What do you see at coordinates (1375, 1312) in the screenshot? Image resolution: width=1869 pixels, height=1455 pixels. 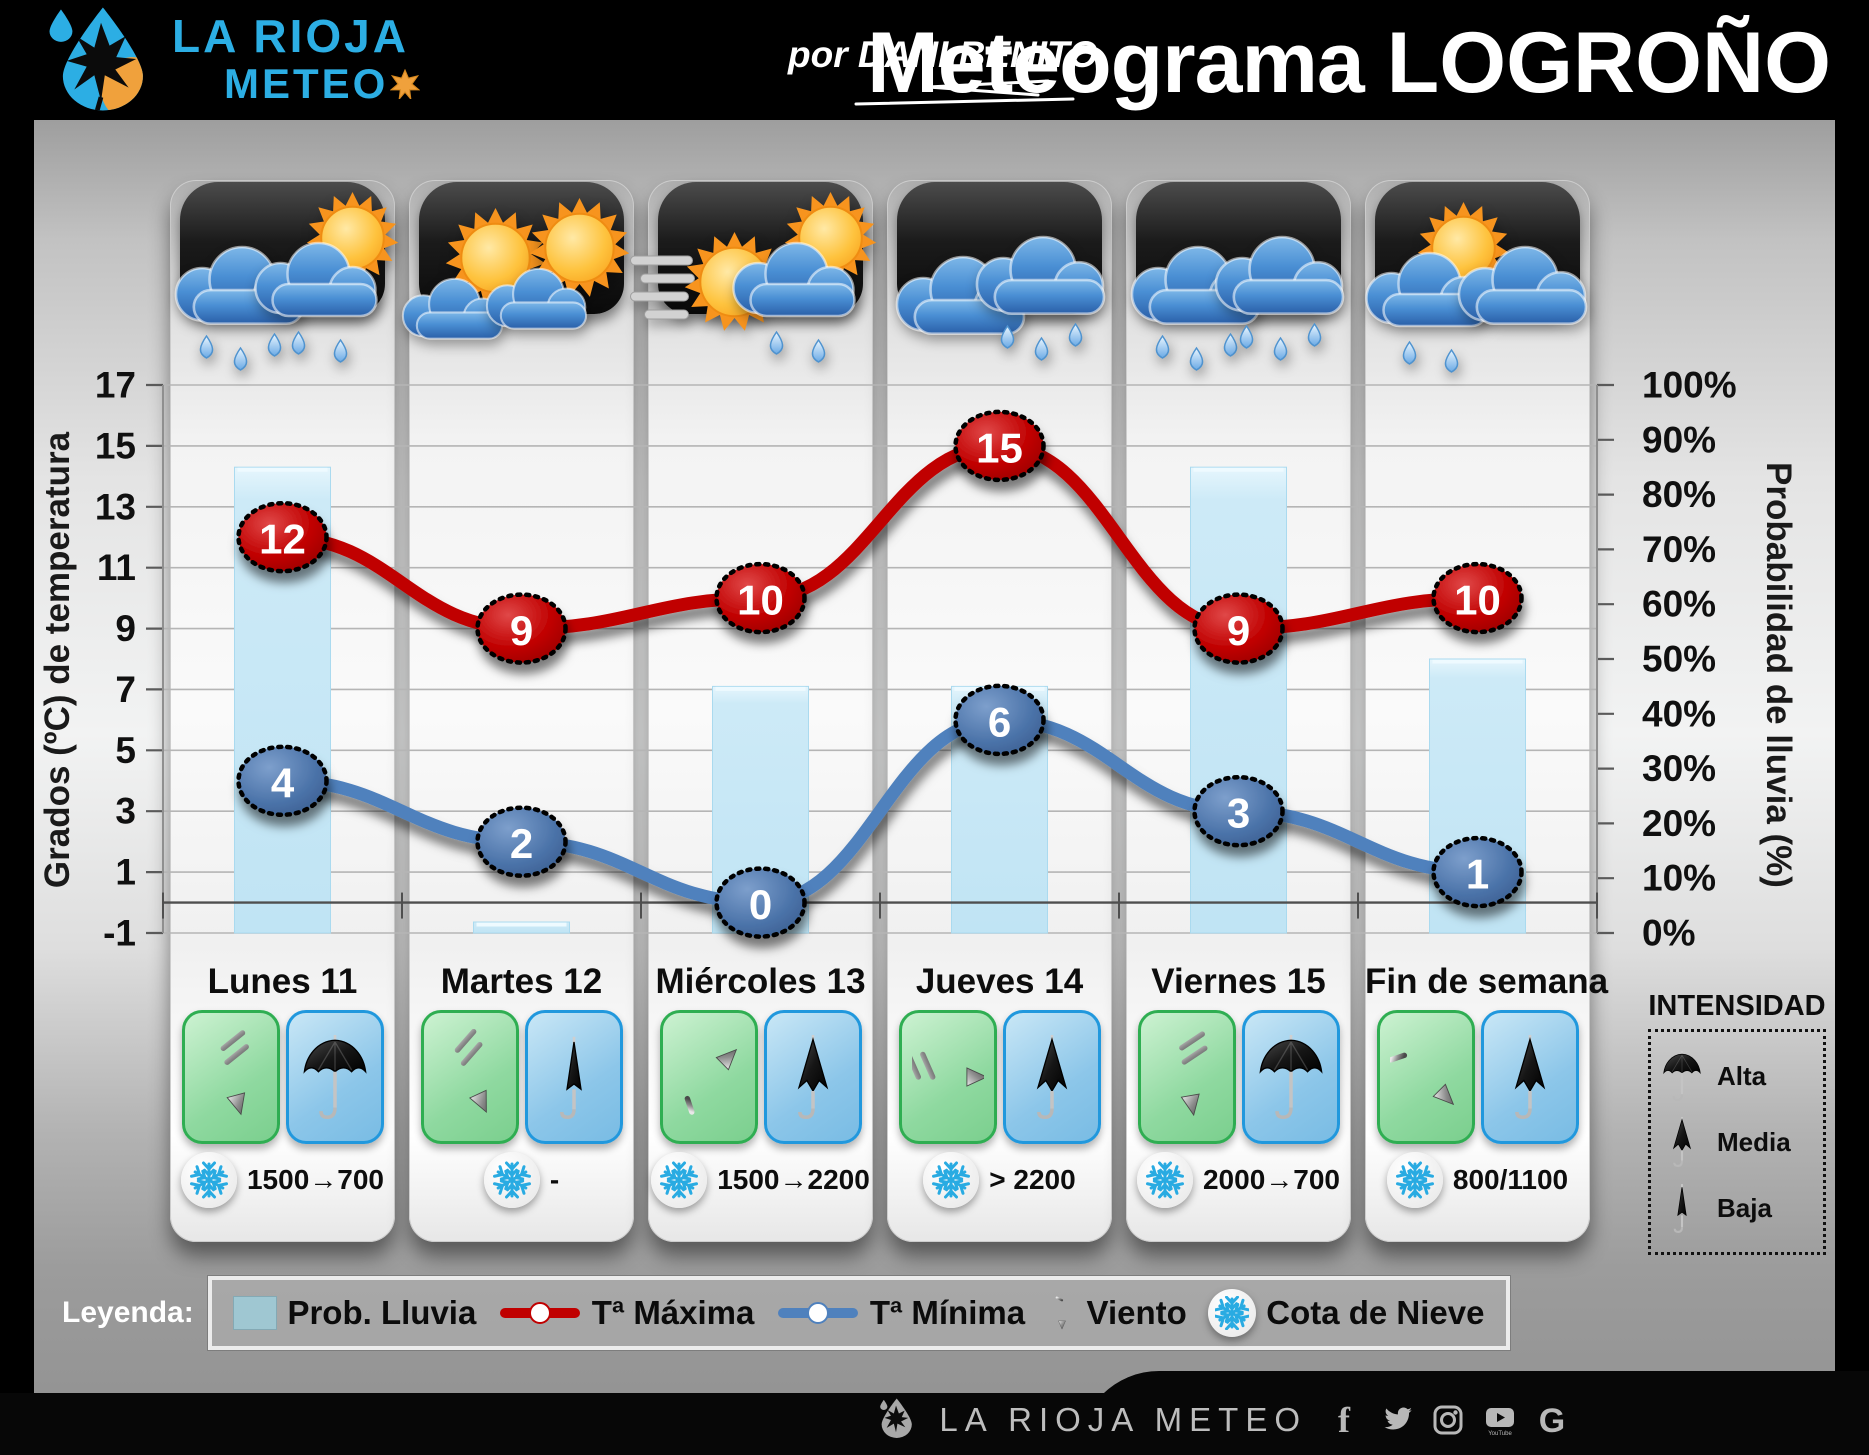 I see `legend-item-label: Cota de Nieve` at bounding box center [1375, 1312].